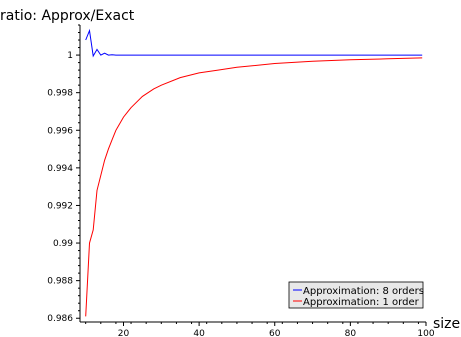 Image resolution: width=461 pixels, height=337 pixels. What do you see at coordinates (351, 333) in the screenshot?
I see `x-tick-label: 80` at bounding box center [351, 333].